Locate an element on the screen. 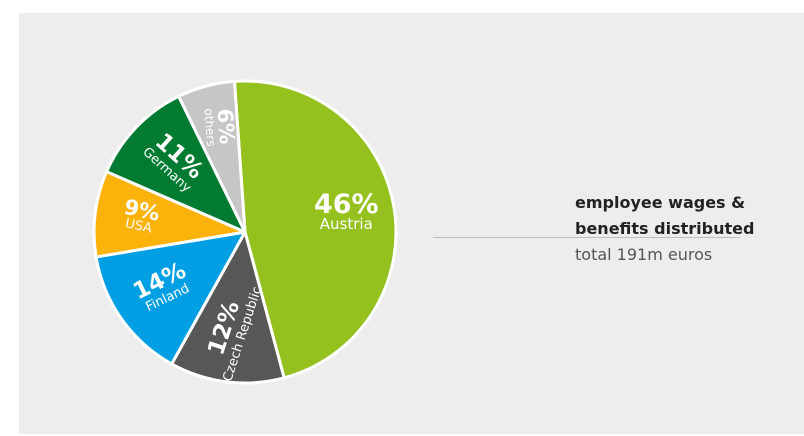 Image resolution: width=804 pixels, height=436 pixels. chart-title-line-2: benefits distributed is located at coordinates (665, 228).